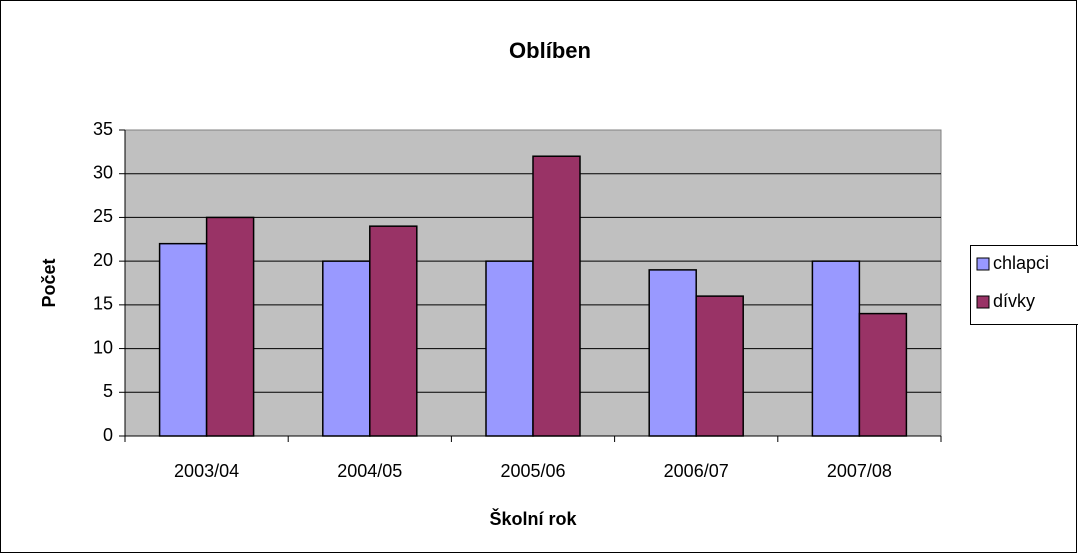 Image resolution: width=1078 pixels, height=553 pixels. Describe the element at coordinates (108, 435) in the screenshot. I see `y-tick-label: 0` at that location.